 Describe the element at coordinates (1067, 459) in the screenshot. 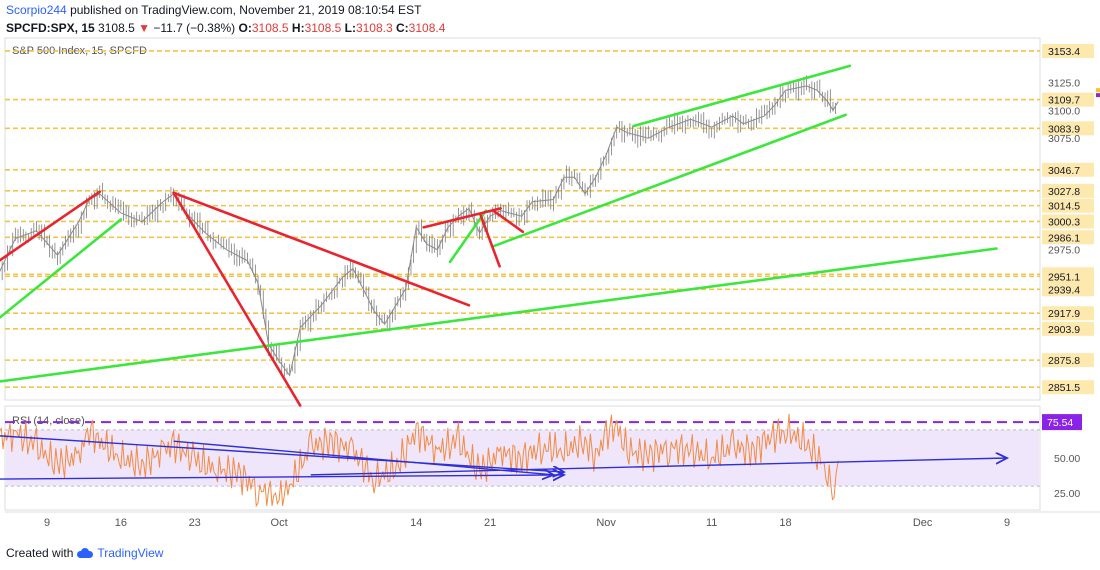

I see `rsi-axis-tick: 50.00` at that location.